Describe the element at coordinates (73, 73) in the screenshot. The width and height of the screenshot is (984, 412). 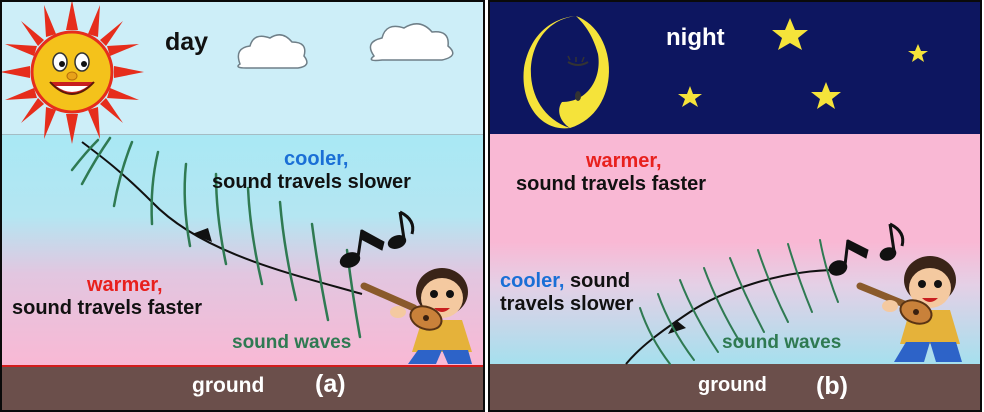
I see `sun-icon` at that location.